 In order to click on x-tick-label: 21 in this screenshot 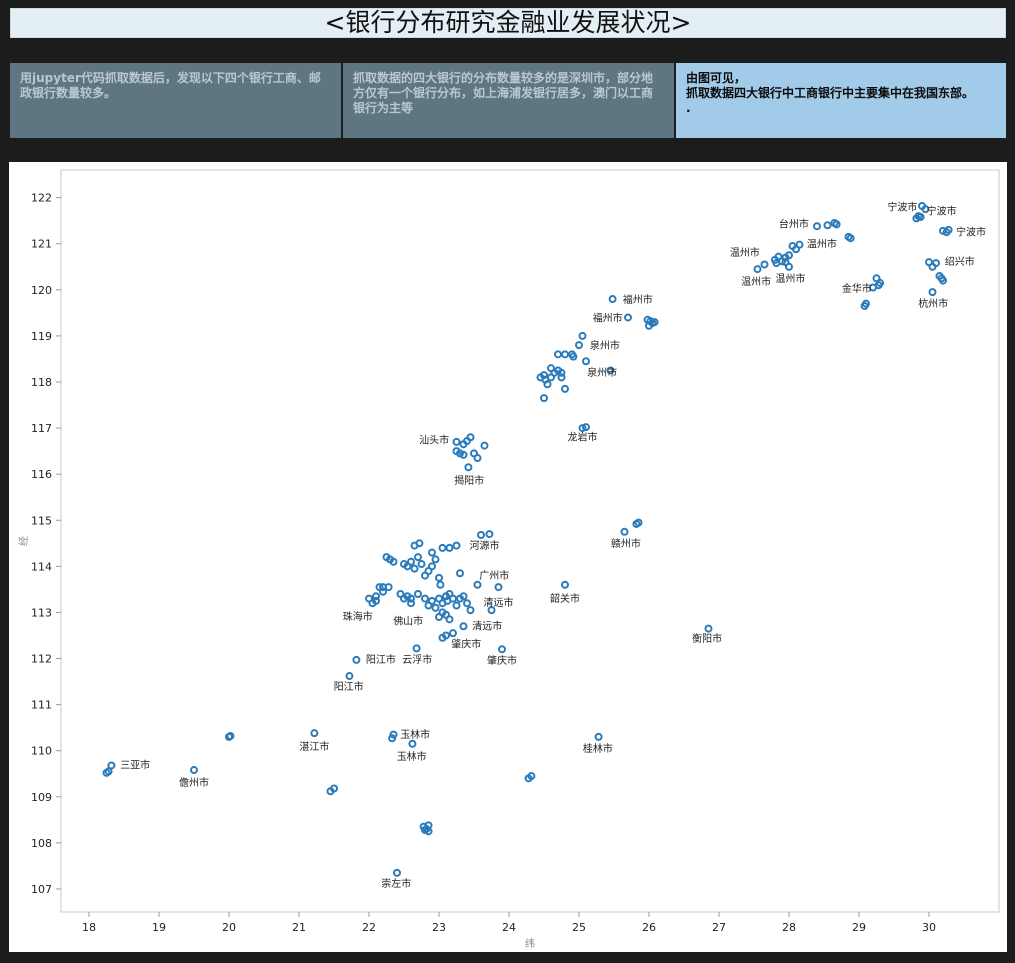, I will do `click(299, 927)`.